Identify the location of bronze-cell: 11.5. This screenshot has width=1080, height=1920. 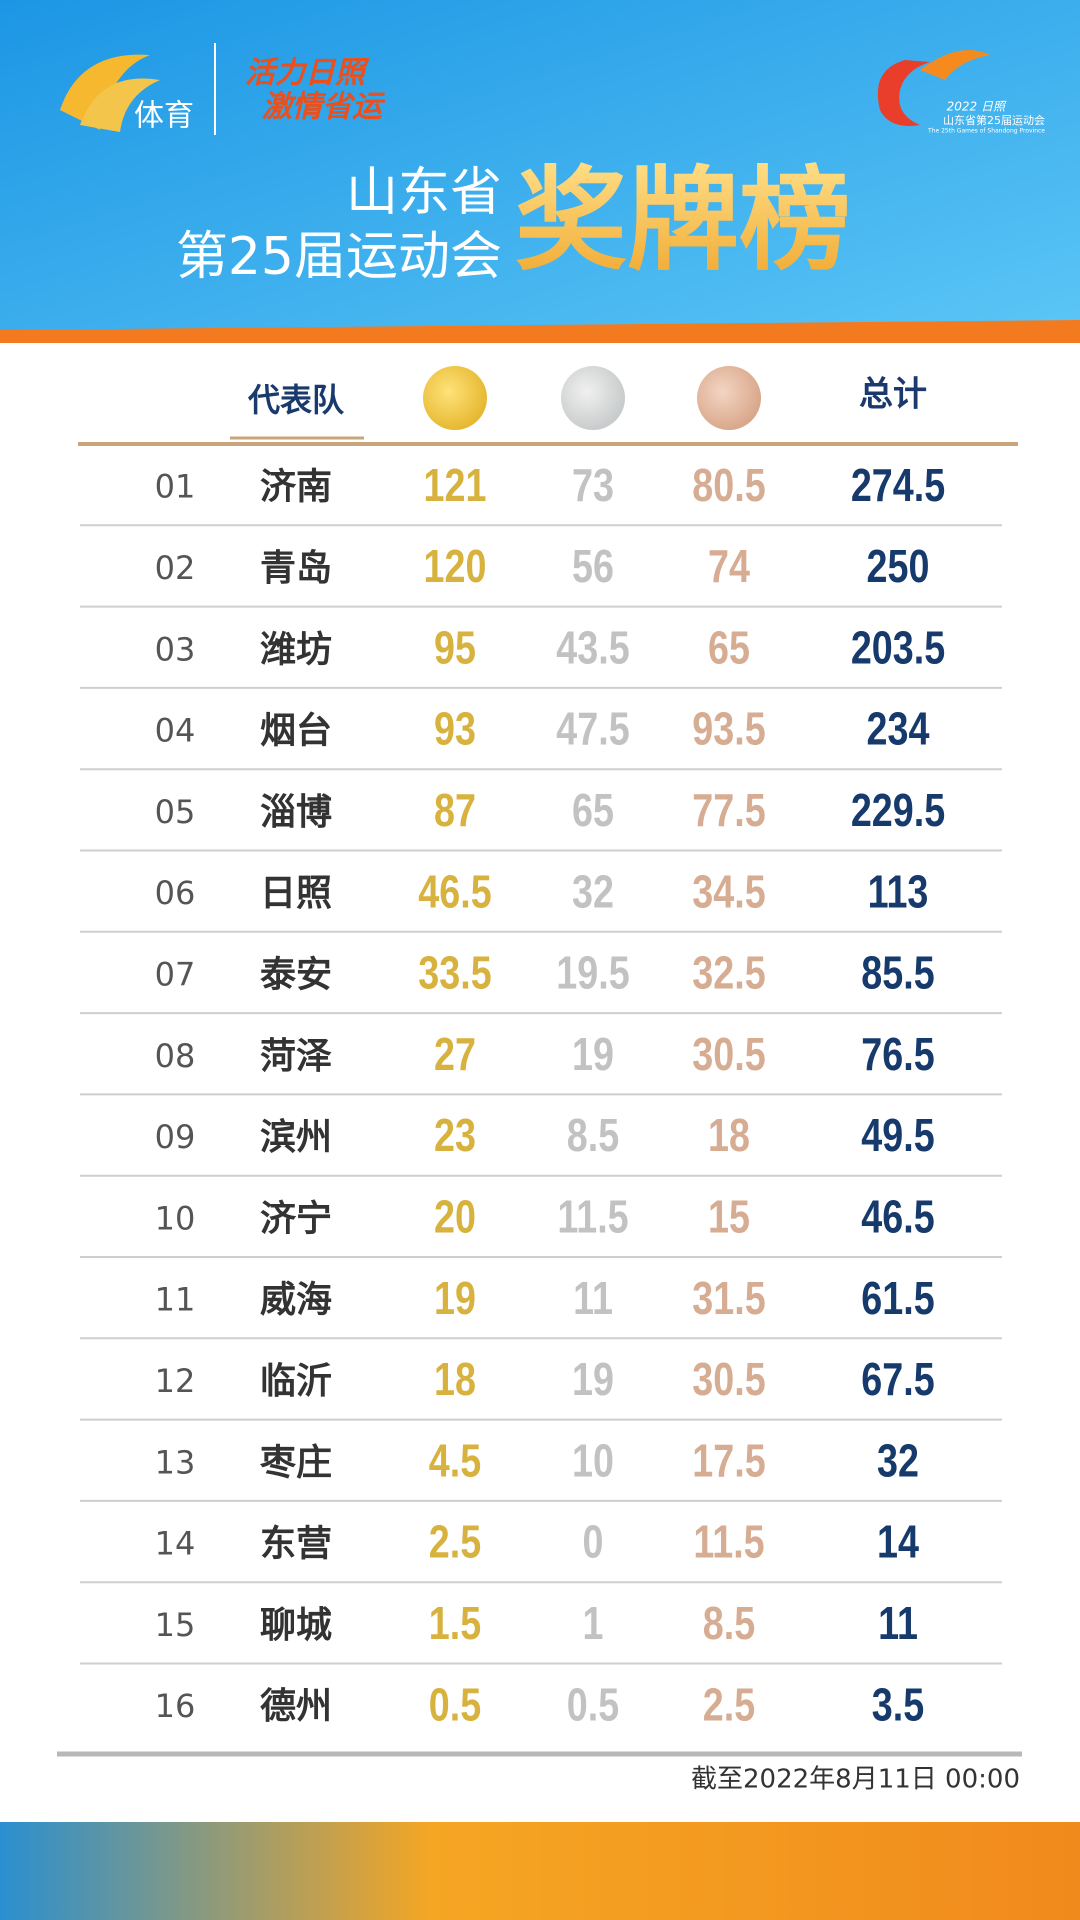
(728, 1541).